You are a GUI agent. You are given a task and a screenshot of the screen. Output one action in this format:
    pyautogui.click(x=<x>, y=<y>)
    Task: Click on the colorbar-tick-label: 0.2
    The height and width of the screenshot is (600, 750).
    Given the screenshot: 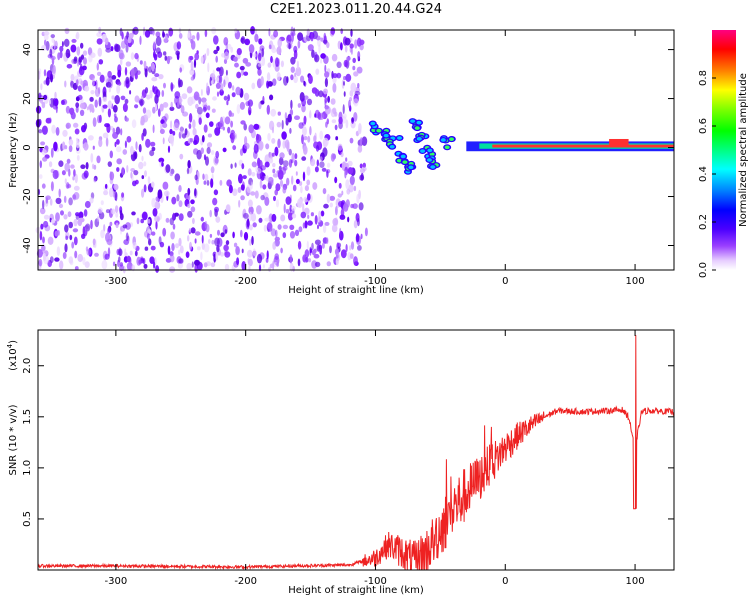 What is the action you would take?
    pyautogui.click(x=703, y=222)
    